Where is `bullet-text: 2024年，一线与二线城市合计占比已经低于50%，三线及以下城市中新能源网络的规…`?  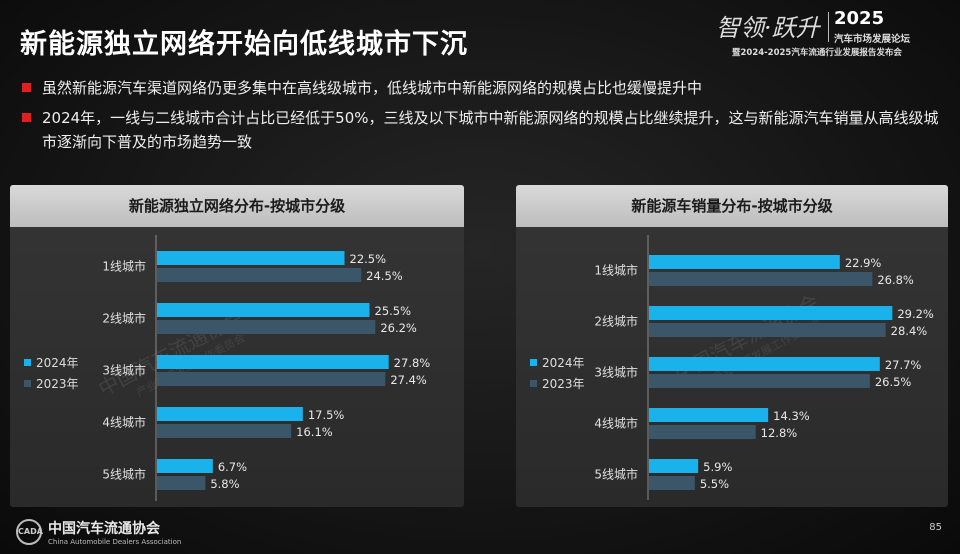
bullet-text: 2024年，一线与二线城市合计占比已经低于50%，三线及以下城市中新能源网络的规… is located at coordinates (490, 130).